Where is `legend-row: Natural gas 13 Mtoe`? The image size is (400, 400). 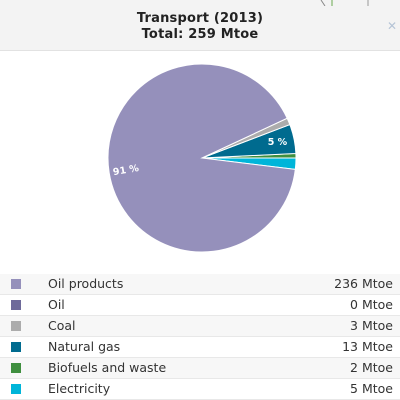 legend-row: Natural gas 13 Mtoe is located at coordinates (200, 347).